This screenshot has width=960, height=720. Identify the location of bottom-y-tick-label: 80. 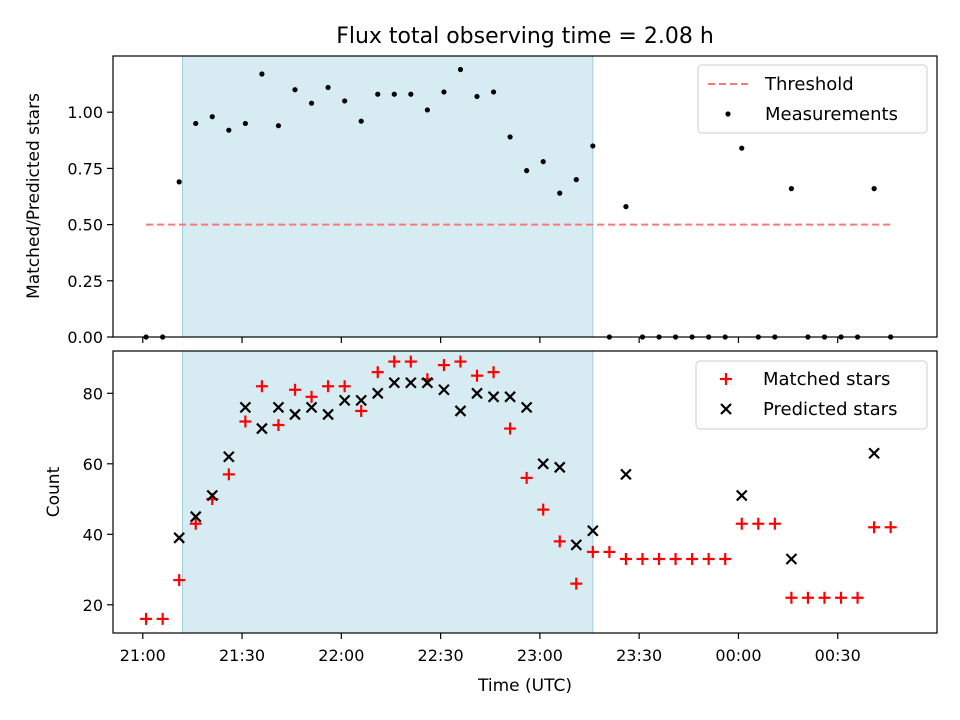
(93, 393).